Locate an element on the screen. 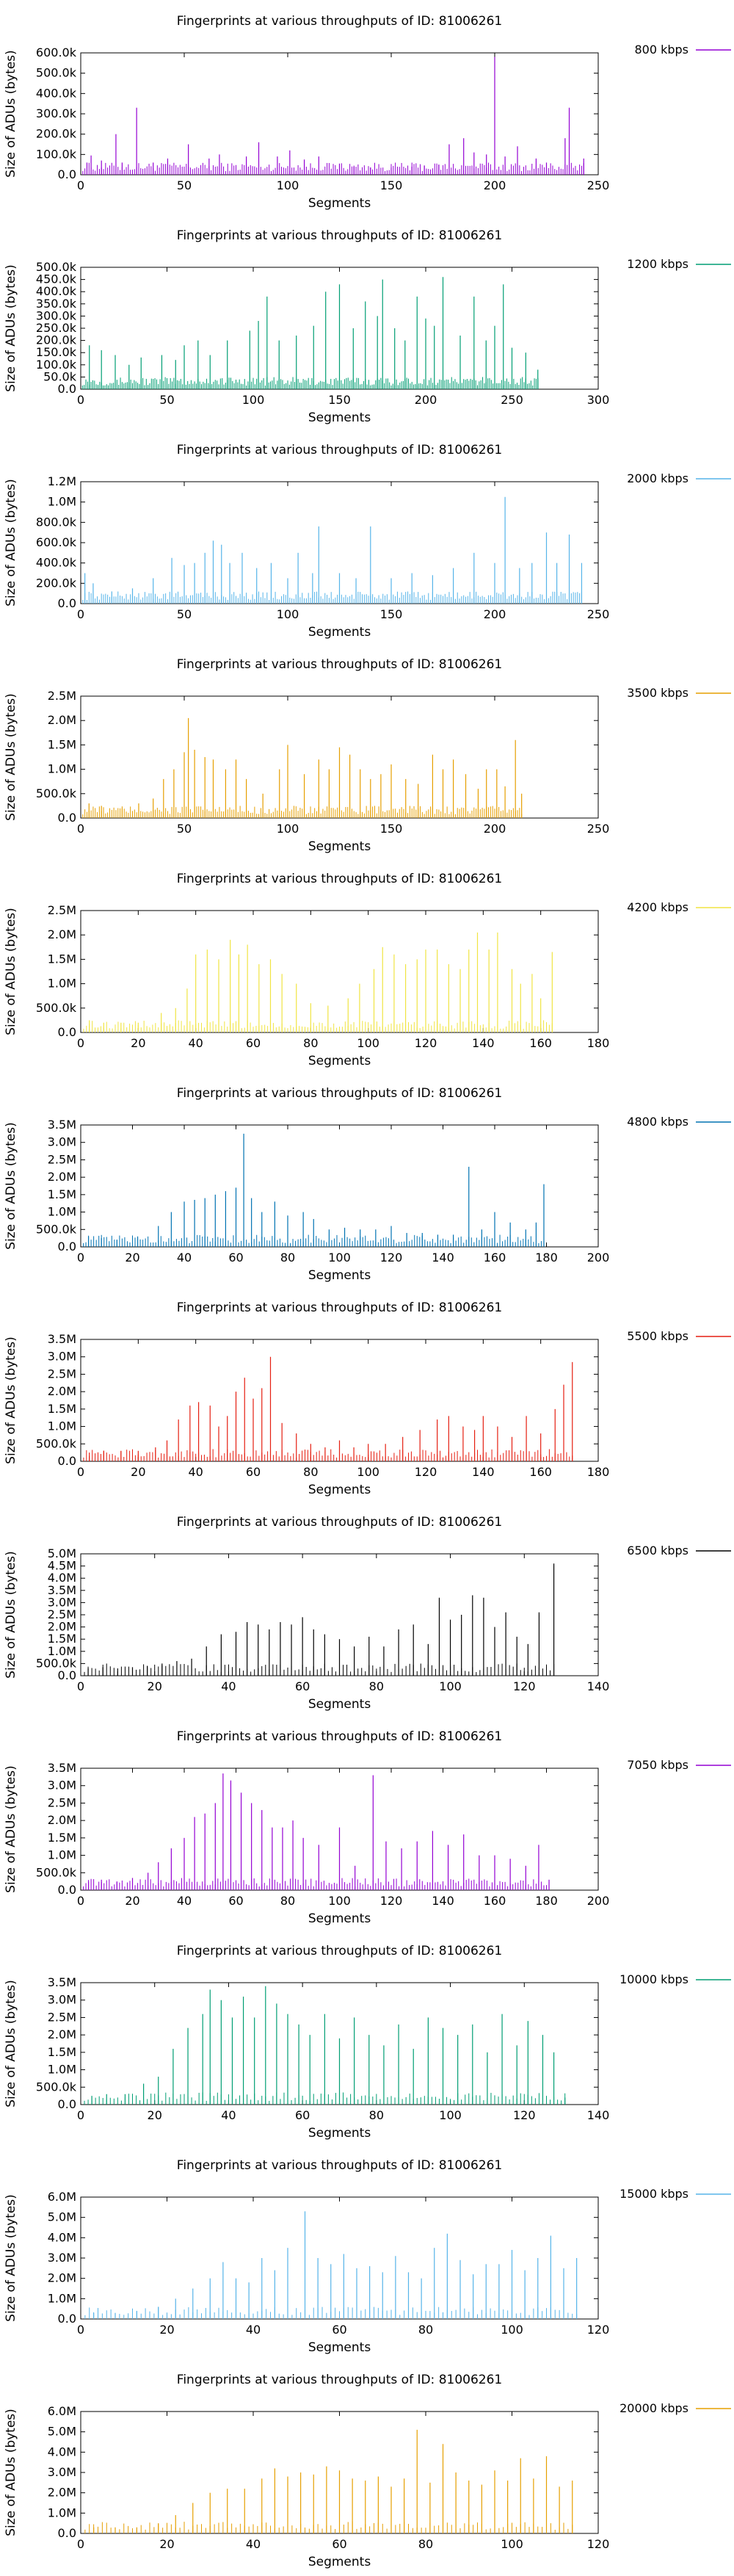 The height and width of the screenshot is (2576, 734). legend-label: 3500 kbps is located at coordinates (657, 693).